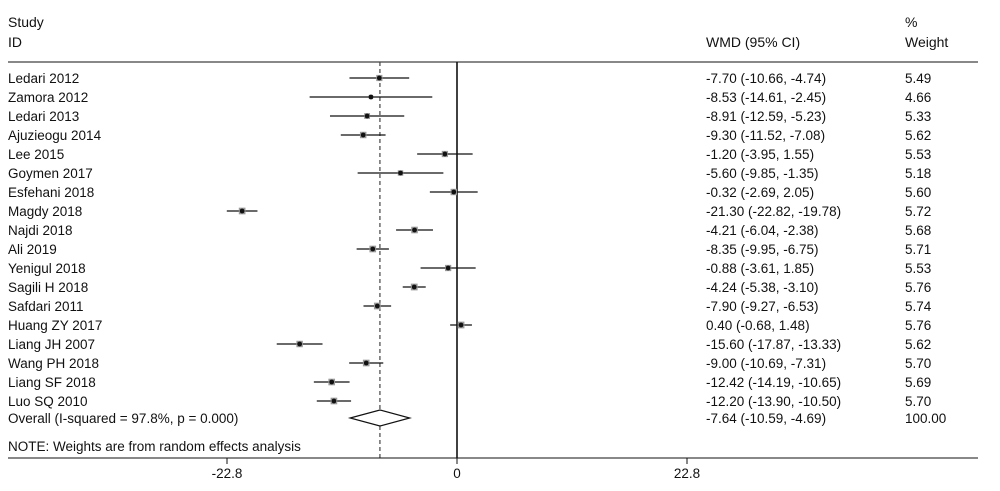 The width and height of the screenshot is (1000, 491). Describe the element at coordinates (469, 382) in the screenshot. I see `table-row: Liang SF 2018 -12.42 (-14.19, -10.65) 5.69` at that location.